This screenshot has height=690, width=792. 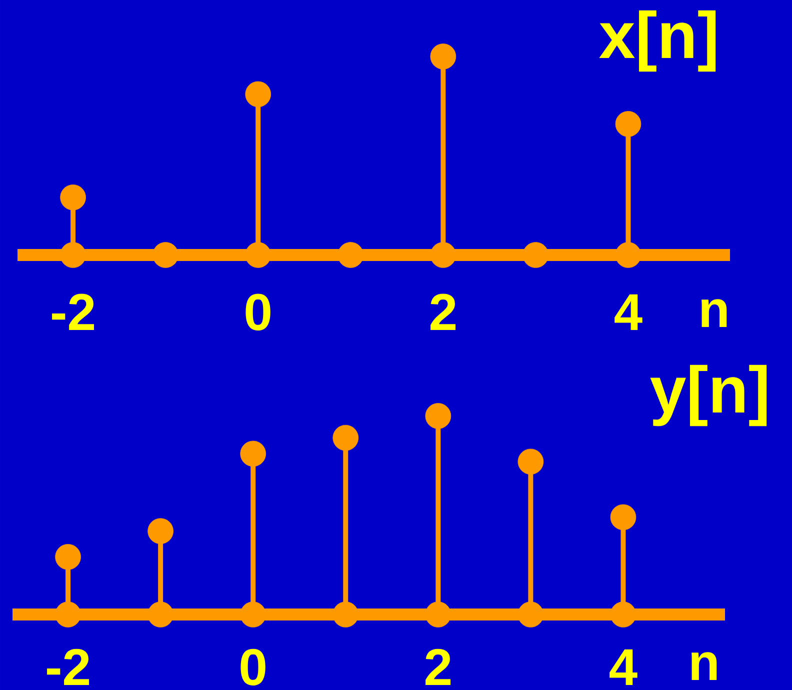 I want to click on chart-title: x[n], so click(x=657, y=41).